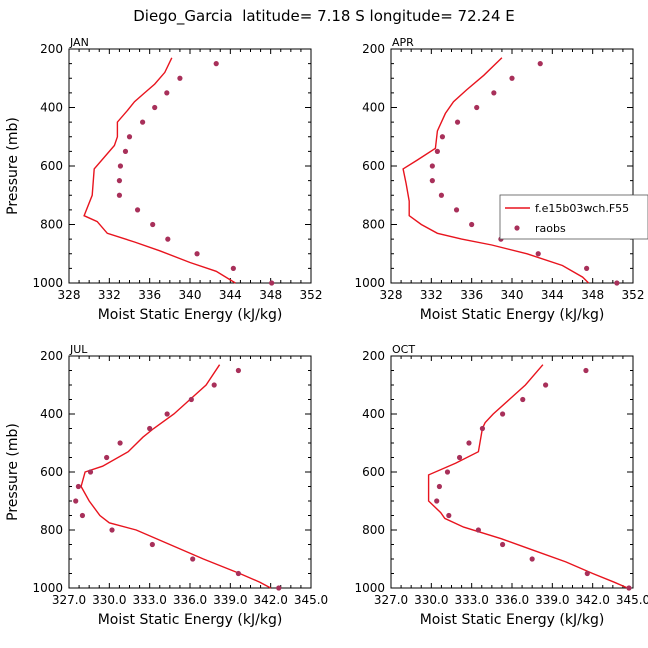 This screenshot has height=648, width=648. What do you see at coordinates (78, 349) in the screenshot?
I see `panel-label: JUL` at bounding box center [78, 349].